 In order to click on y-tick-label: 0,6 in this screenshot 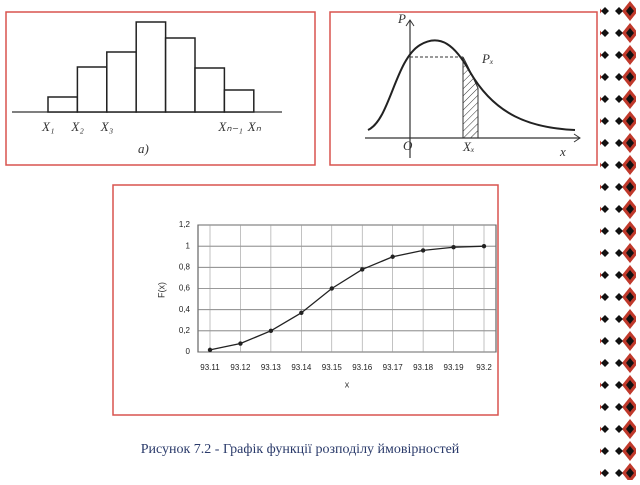, I will do `click(185, 288)`.